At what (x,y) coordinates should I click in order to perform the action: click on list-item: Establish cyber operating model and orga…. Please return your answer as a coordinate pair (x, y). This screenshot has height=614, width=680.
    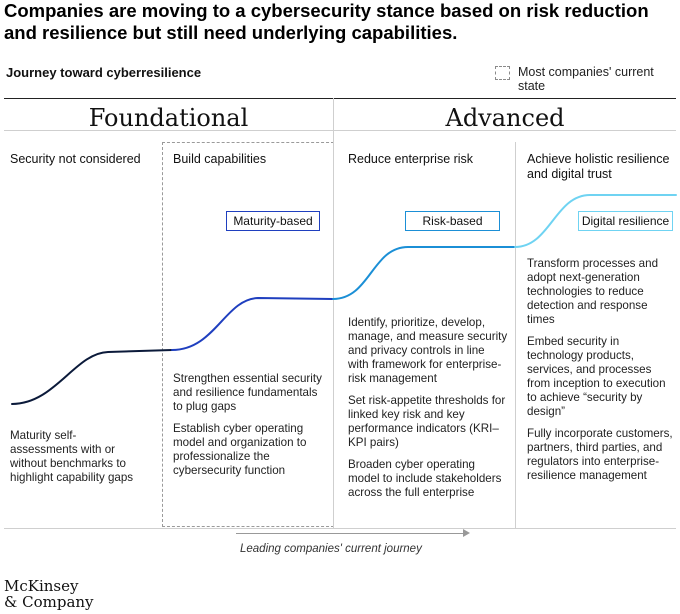
    Looking at the image, I should click on (240, 449).